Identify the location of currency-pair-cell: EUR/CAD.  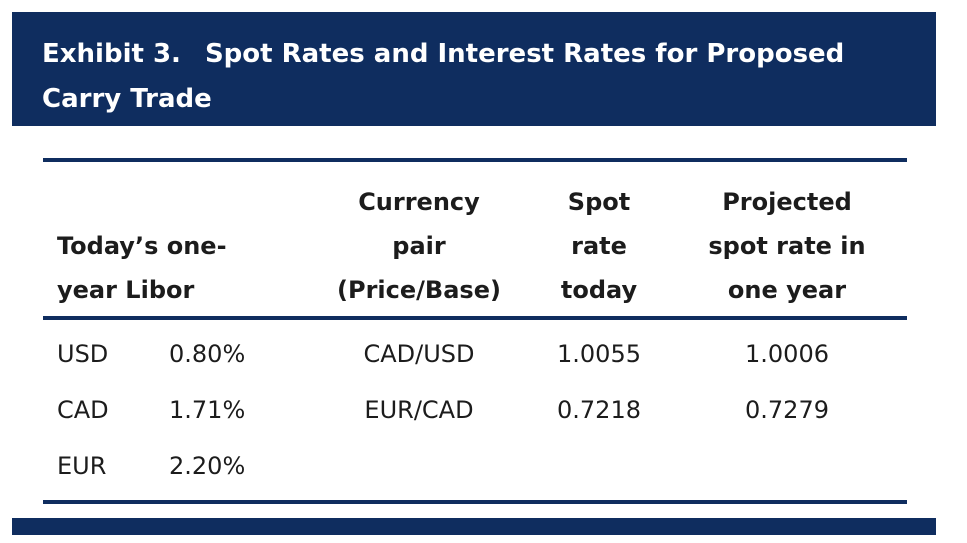
(419, 410).